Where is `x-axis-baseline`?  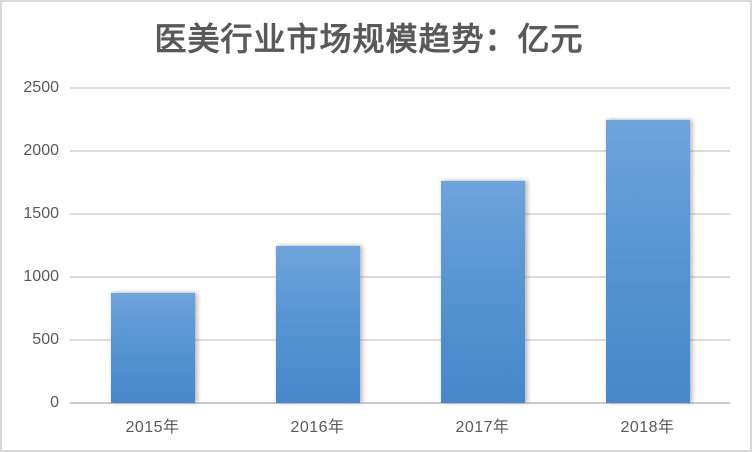
x-axis-baseline is located at coordinates (400, 403).